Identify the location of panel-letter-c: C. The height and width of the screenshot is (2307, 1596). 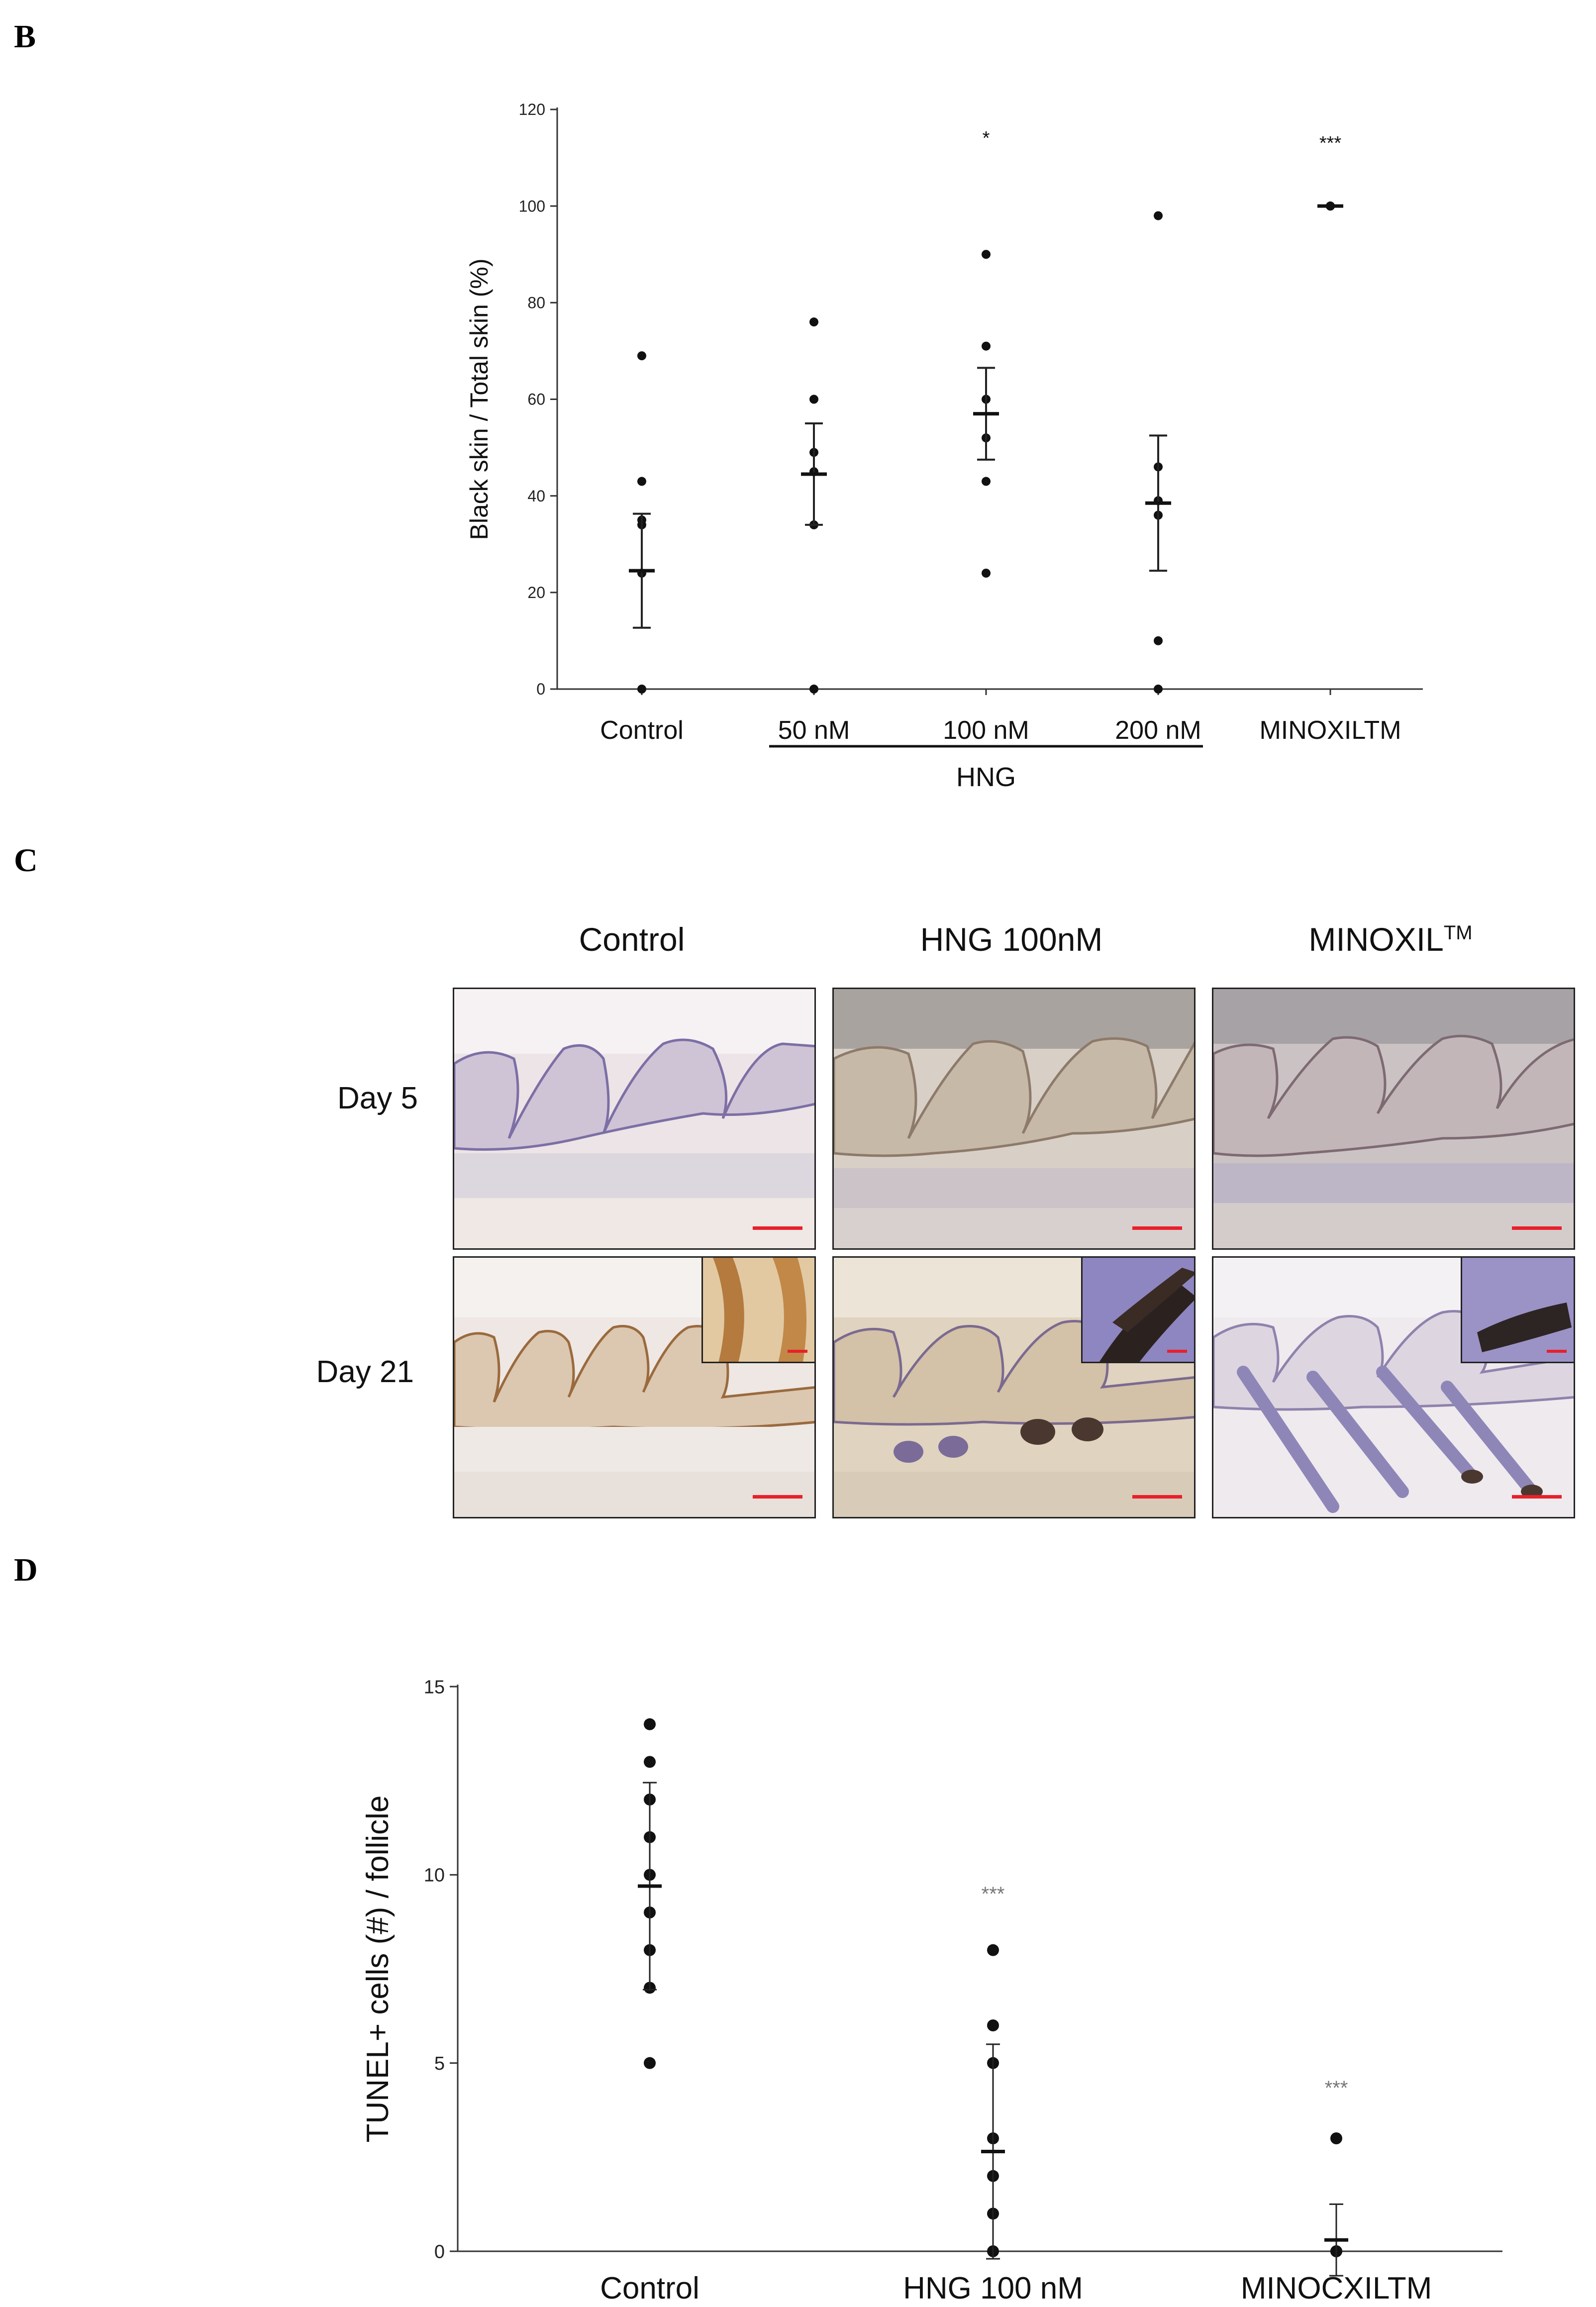
(26, 860).